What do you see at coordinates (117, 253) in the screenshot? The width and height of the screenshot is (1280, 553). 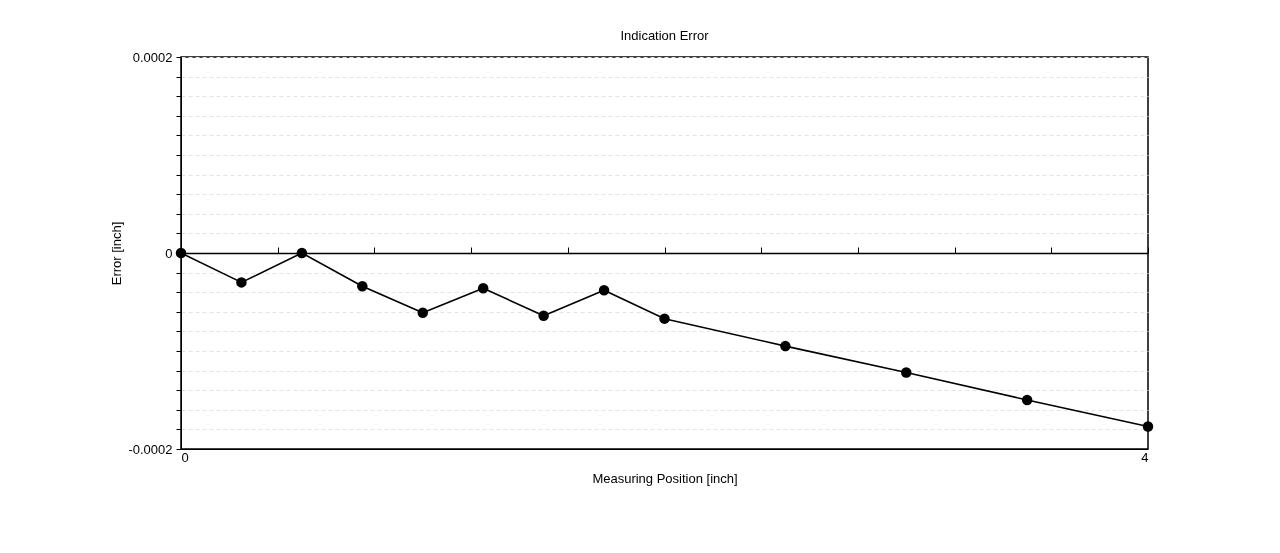 I see `y-axis-title: Error [inch]` at bounding box center [117, 253].